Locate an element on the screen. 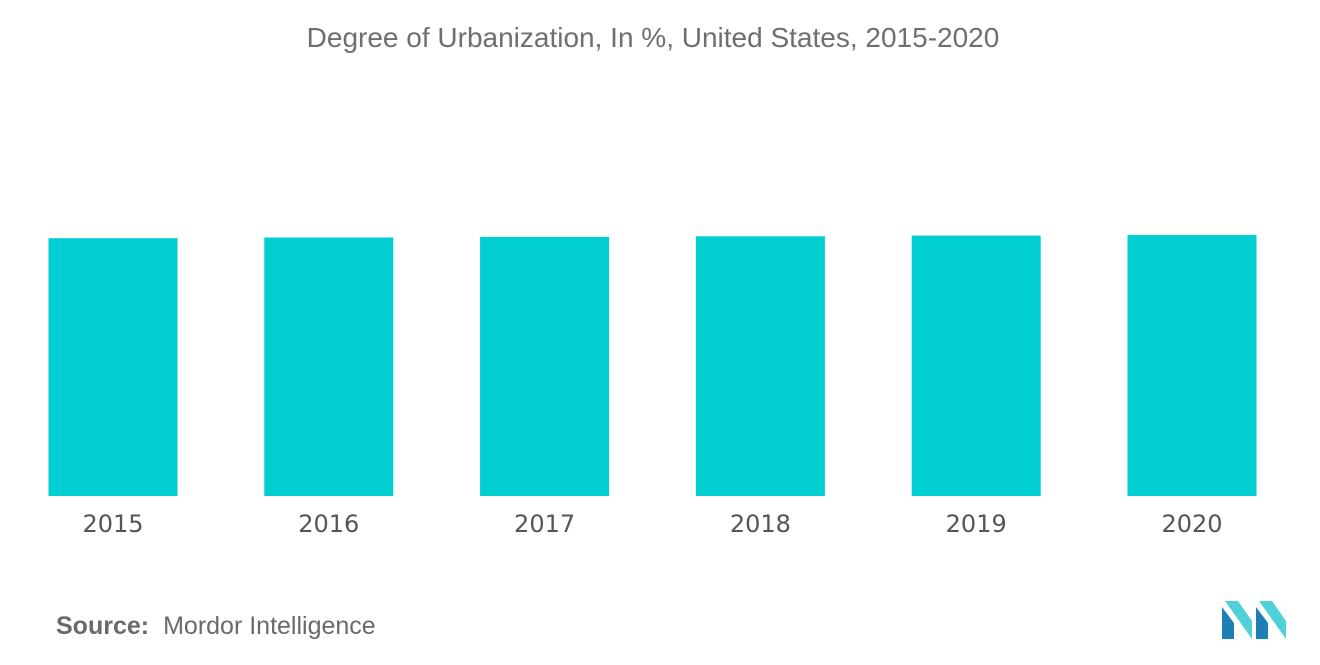 This screenshot has height=665, width=1320. bar-2019 is located at coordinates (976, 365).